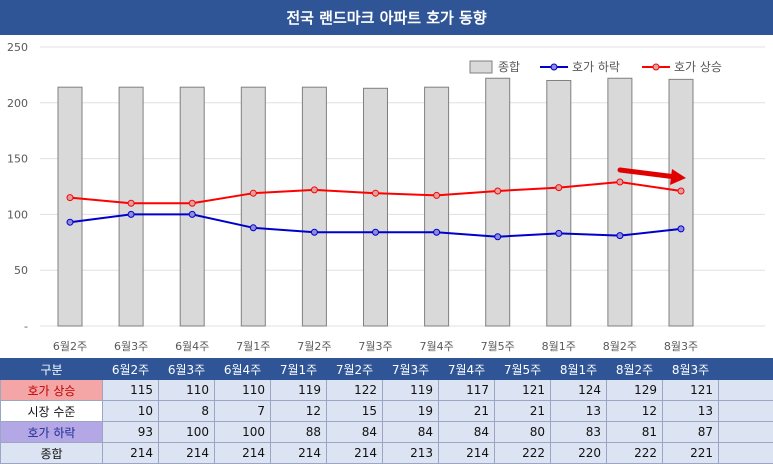 The image size is (773, 464). Describe the element at coordinates (691, 432) in the screenshot. I see `table-cell: 87` at that location.